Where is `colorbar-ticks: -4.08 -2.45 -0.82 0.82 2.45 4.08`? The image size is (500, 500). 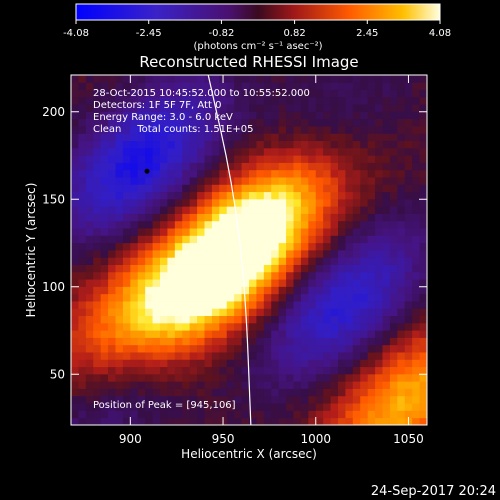 colorbar-ticks: -4.08 -2.45 -0.82 0.82 2.45 4.08 is located at coordinates (257, 29).